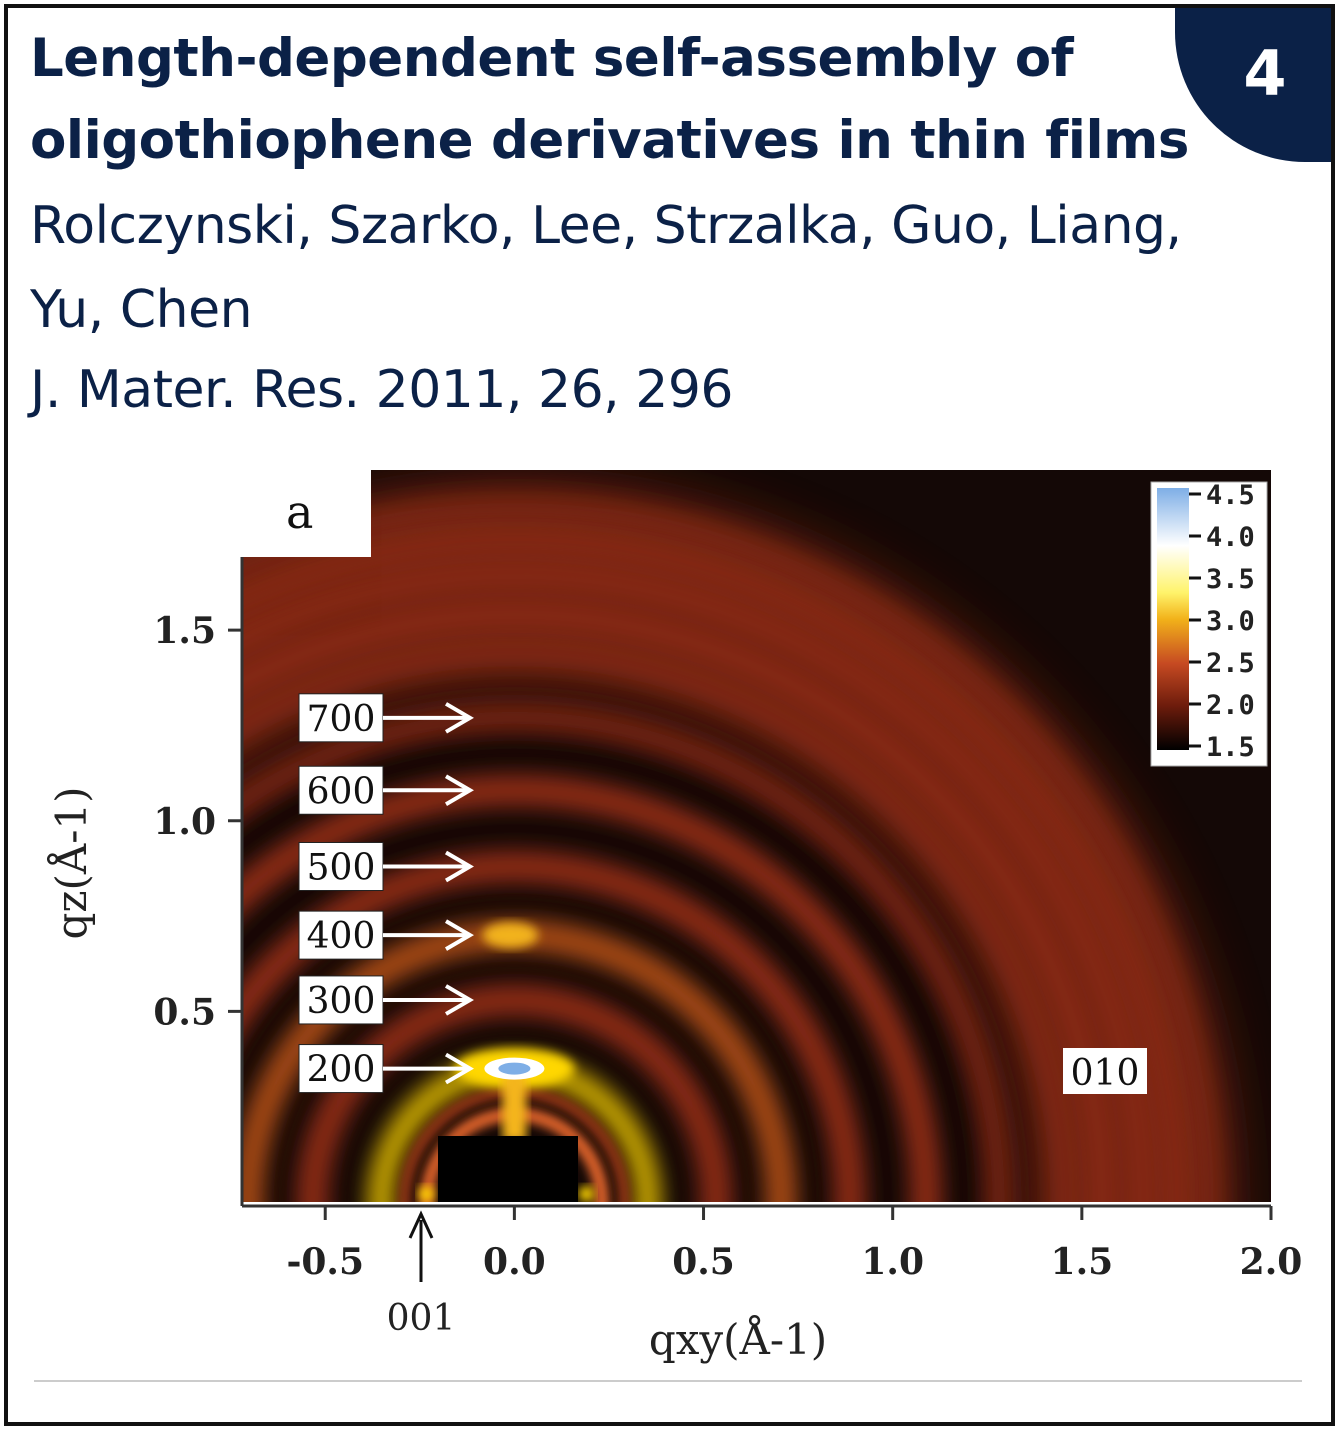  Describe the element at coordinates (299, 512) in the screenshot. I see `panel-label: a` at that location.